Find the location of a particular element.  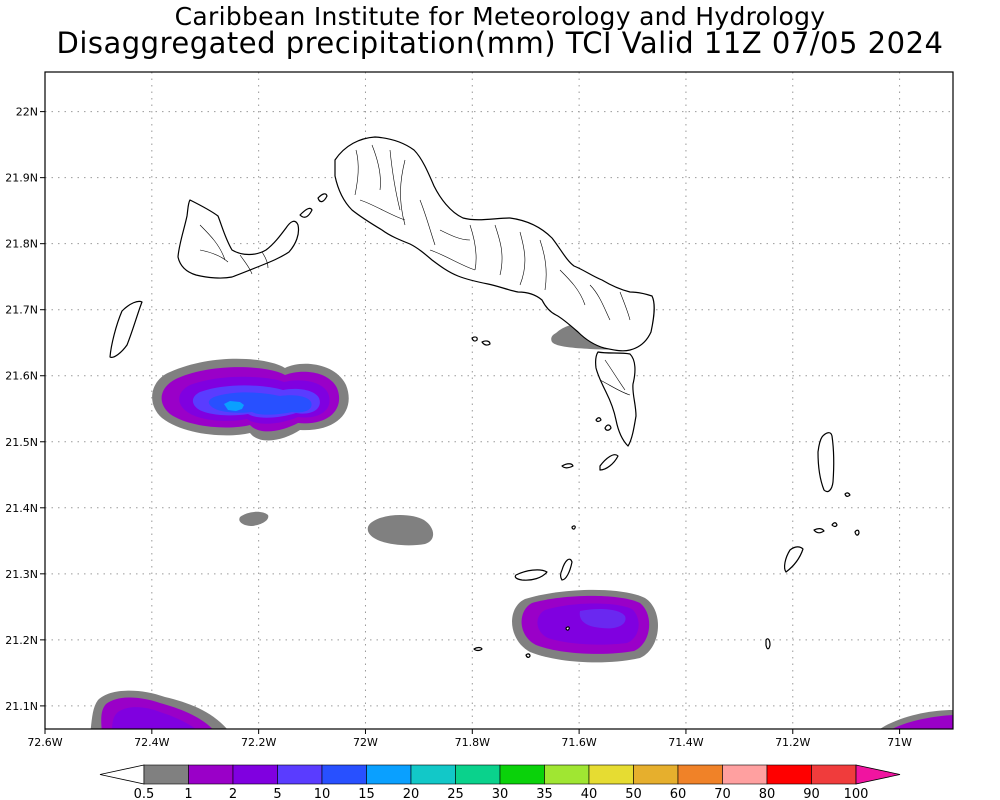

x-tick-label: 72.4W is located at coordinates (151, 742).